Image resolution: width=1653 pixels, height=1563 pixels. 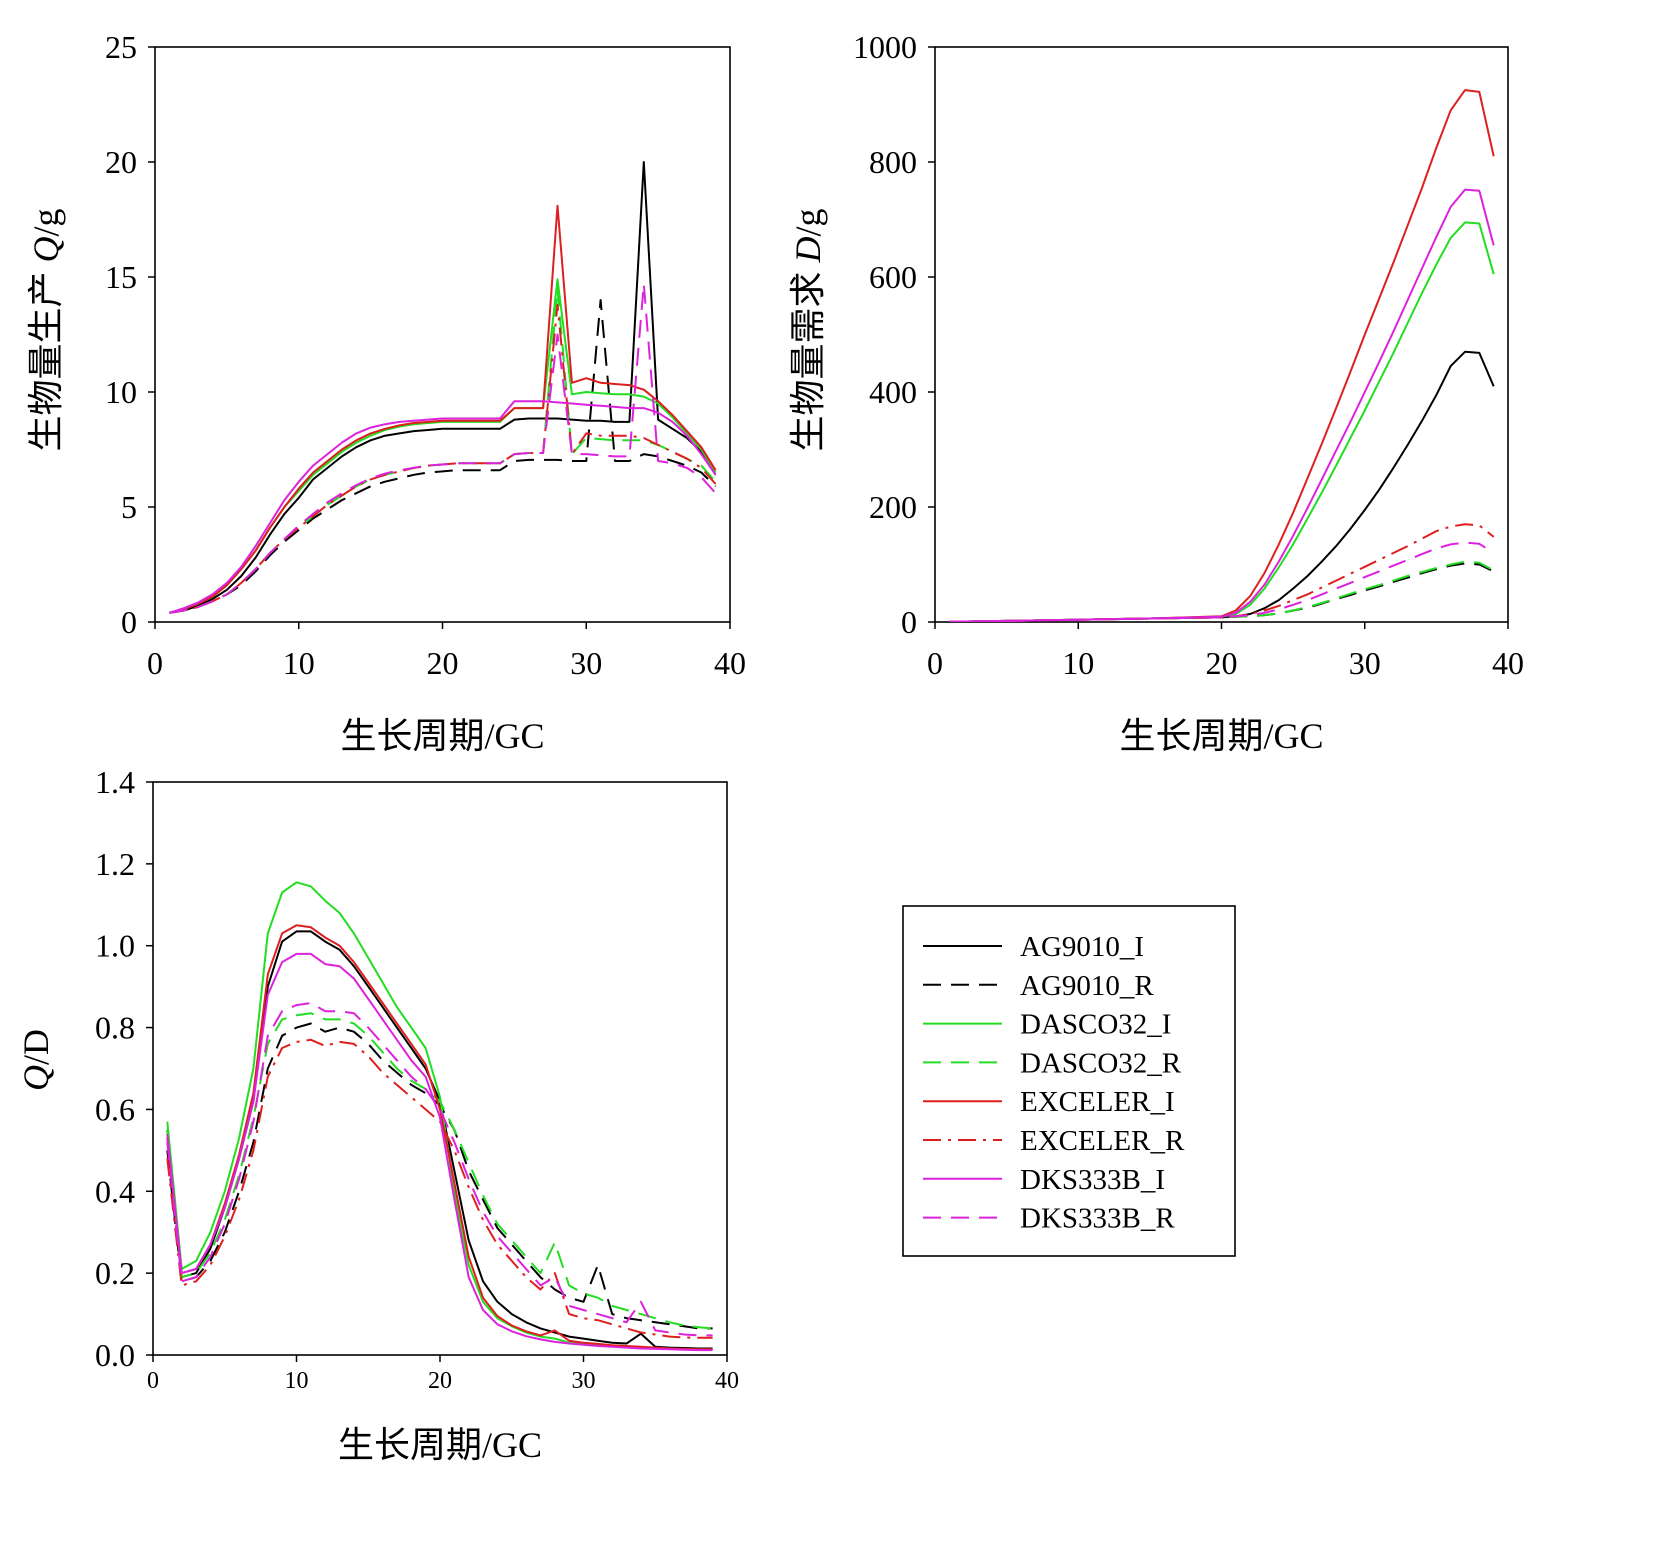 What do you see at coordinates (129, 507) in the screenshot?
I see `y-tick-label: 5` at bounding box center [129, 507].